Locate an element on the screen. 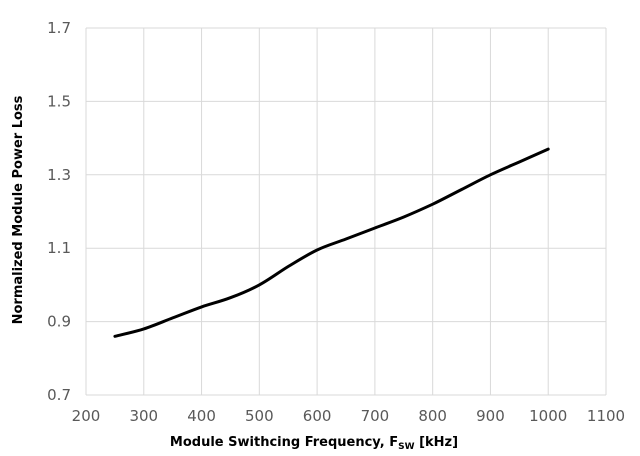  x-tick-label: 1100 is located at coordinates (606, 416).